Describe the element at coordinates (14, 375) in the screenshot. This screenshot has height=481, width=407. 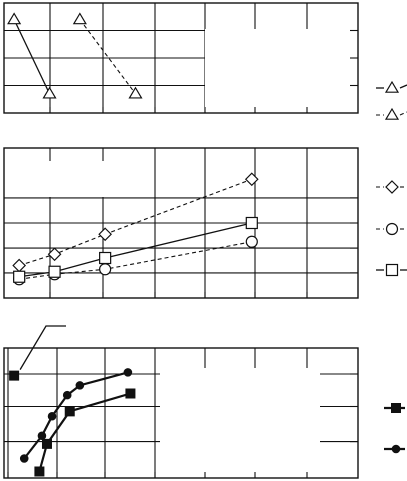
I see `annotation-marker` at that location.